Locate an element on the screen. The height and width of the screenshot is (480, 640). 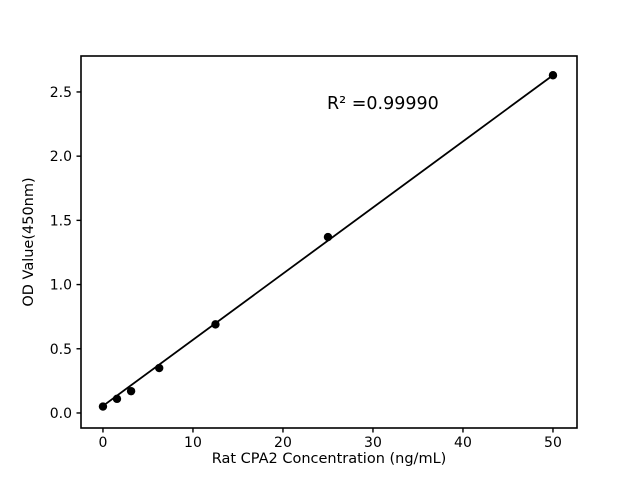
y-tick-label: 0.0 is located at coordinates (61, 414).